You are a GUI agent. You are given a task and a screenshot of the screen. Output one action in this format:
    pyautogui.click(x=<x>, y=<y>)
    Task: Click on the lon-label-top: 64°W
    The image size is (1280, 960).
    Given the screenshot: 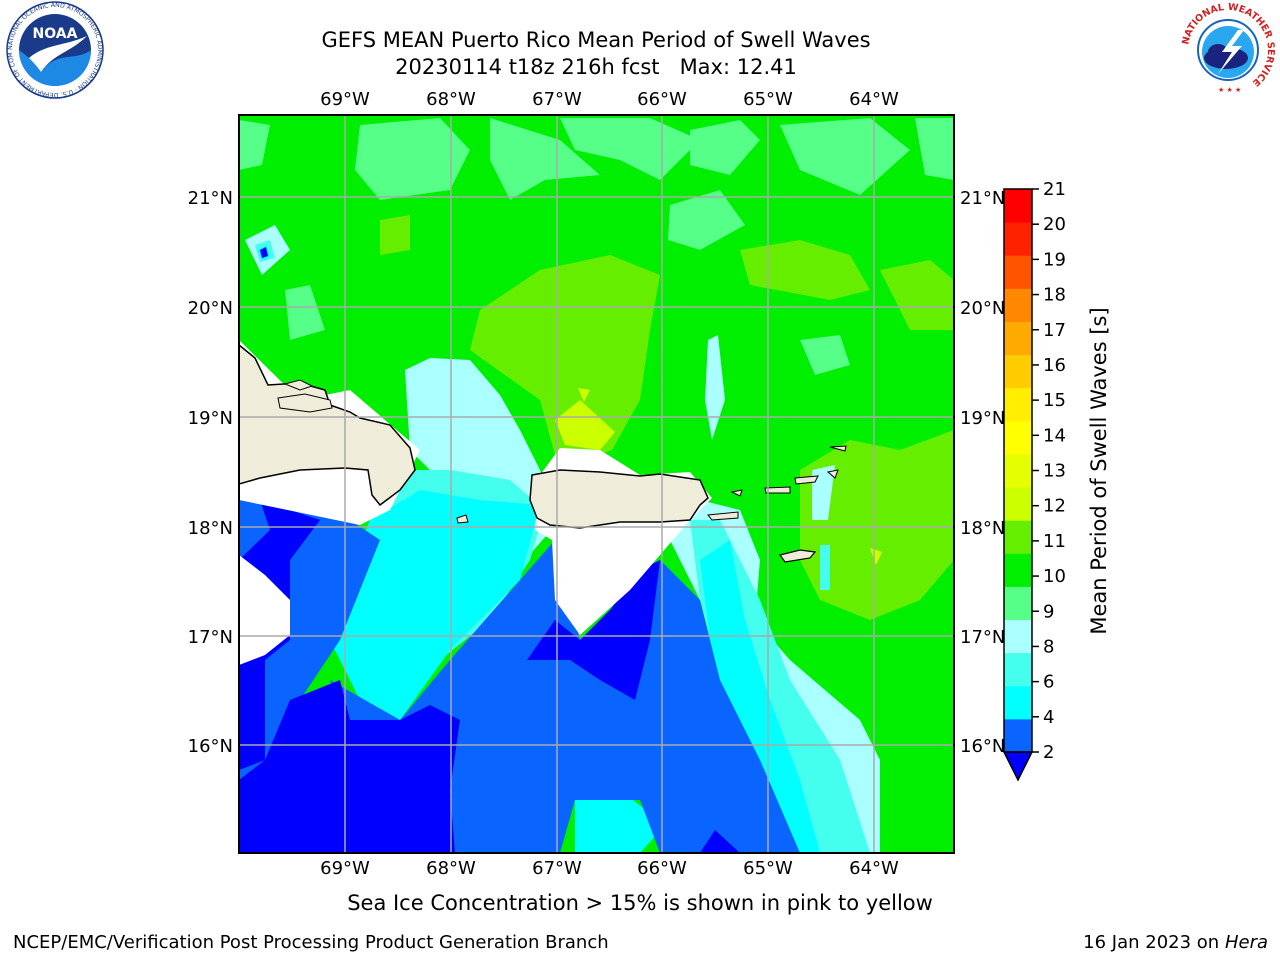 What is the action you would take?
    pyautogui.click(x=874, y=99)
    